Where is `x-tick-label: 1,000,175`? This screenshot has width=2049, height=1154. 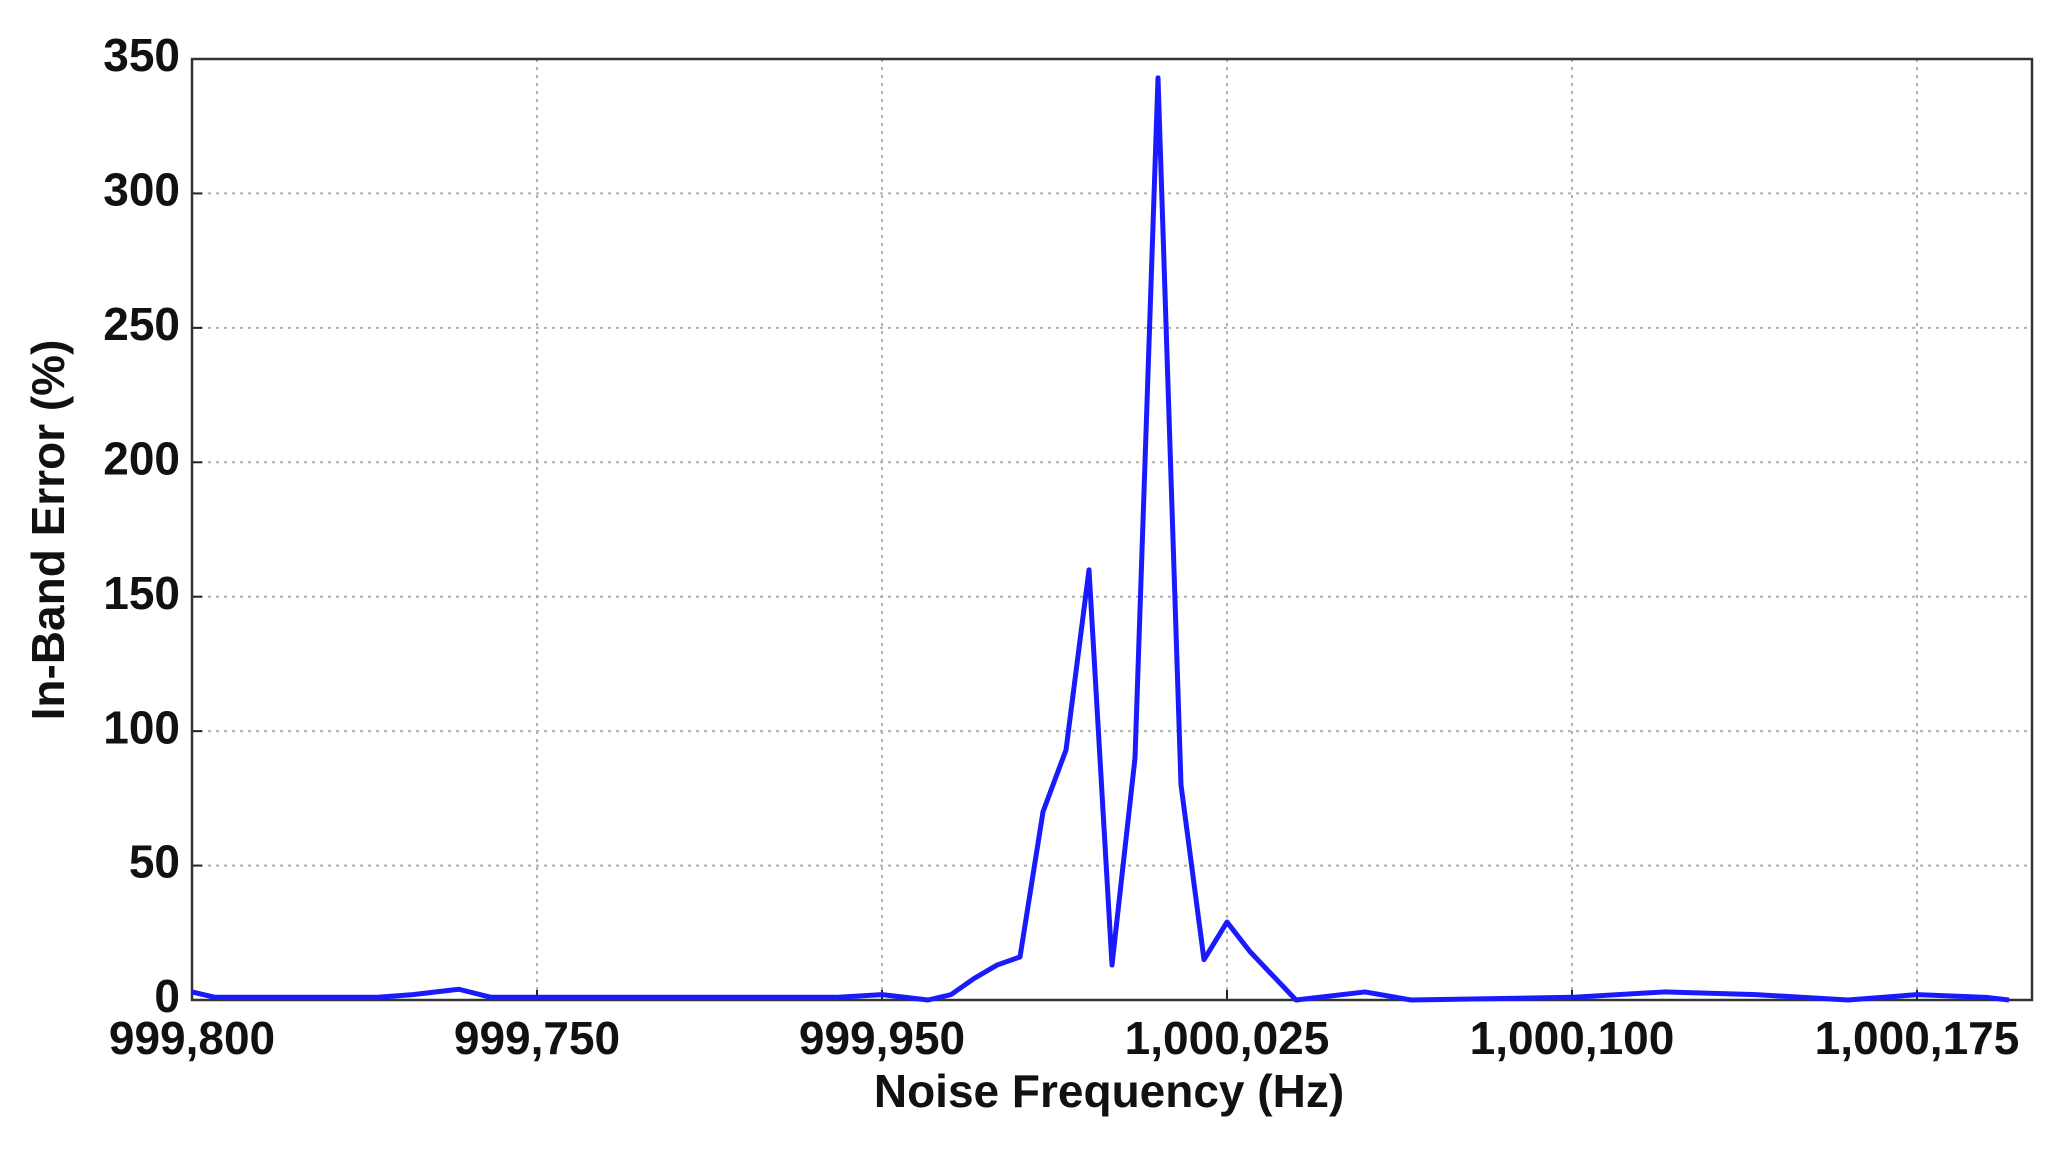 x-tick-label: 1,000,175 is located at coordinates (1917, 1038).